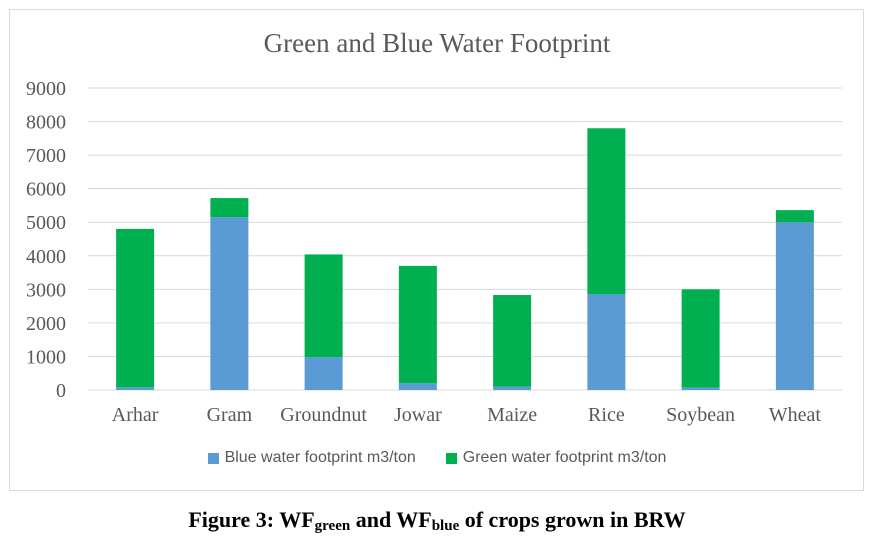 The width and height of the screenshot is (874, 545). I want to click on y-tick-label: 3000, so click(46, 290).